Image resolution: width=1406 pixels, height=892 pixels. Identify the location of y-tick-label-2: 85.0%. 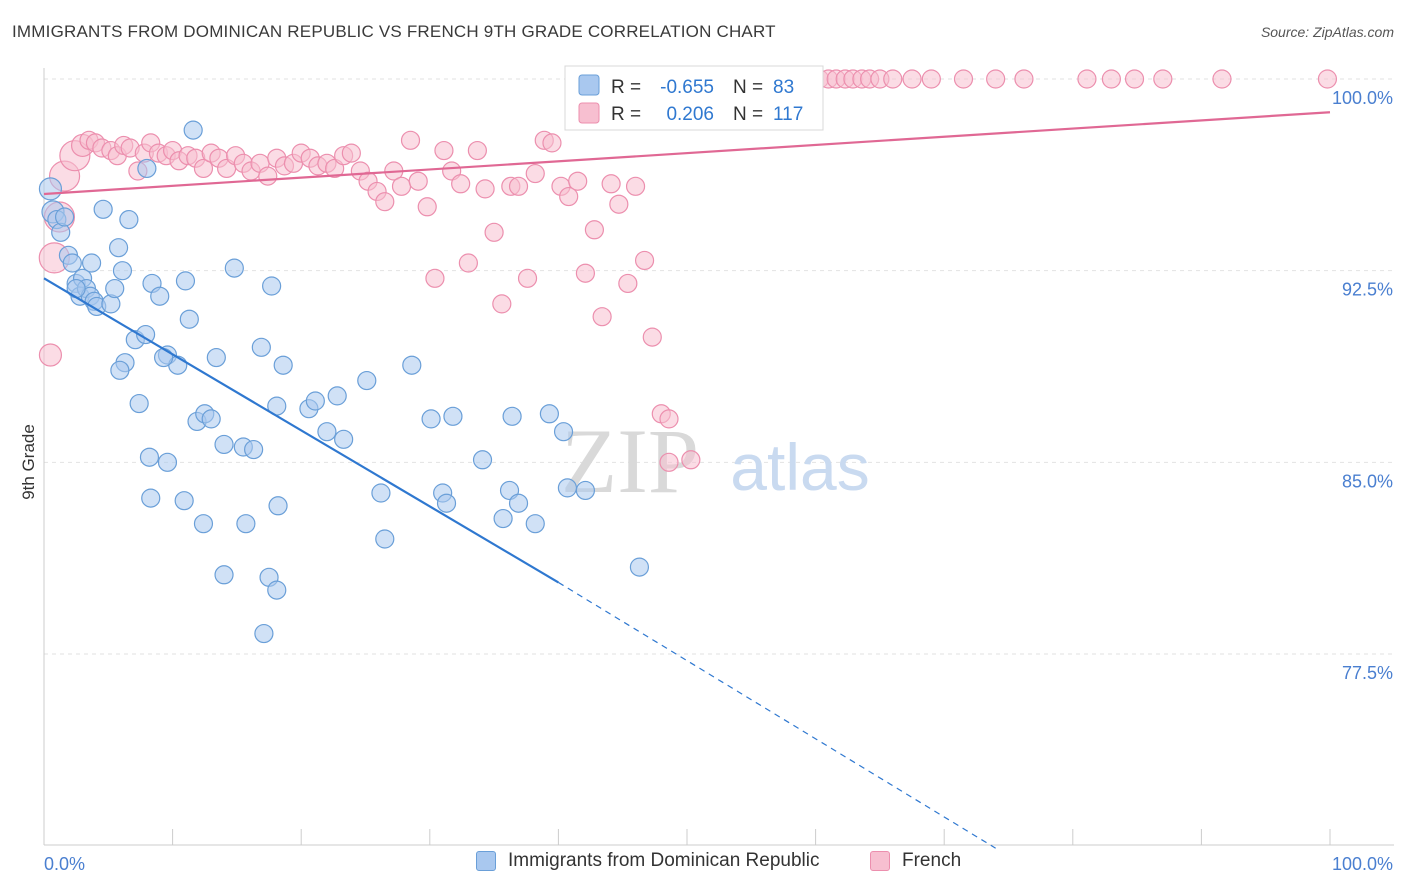
(1367, 481).